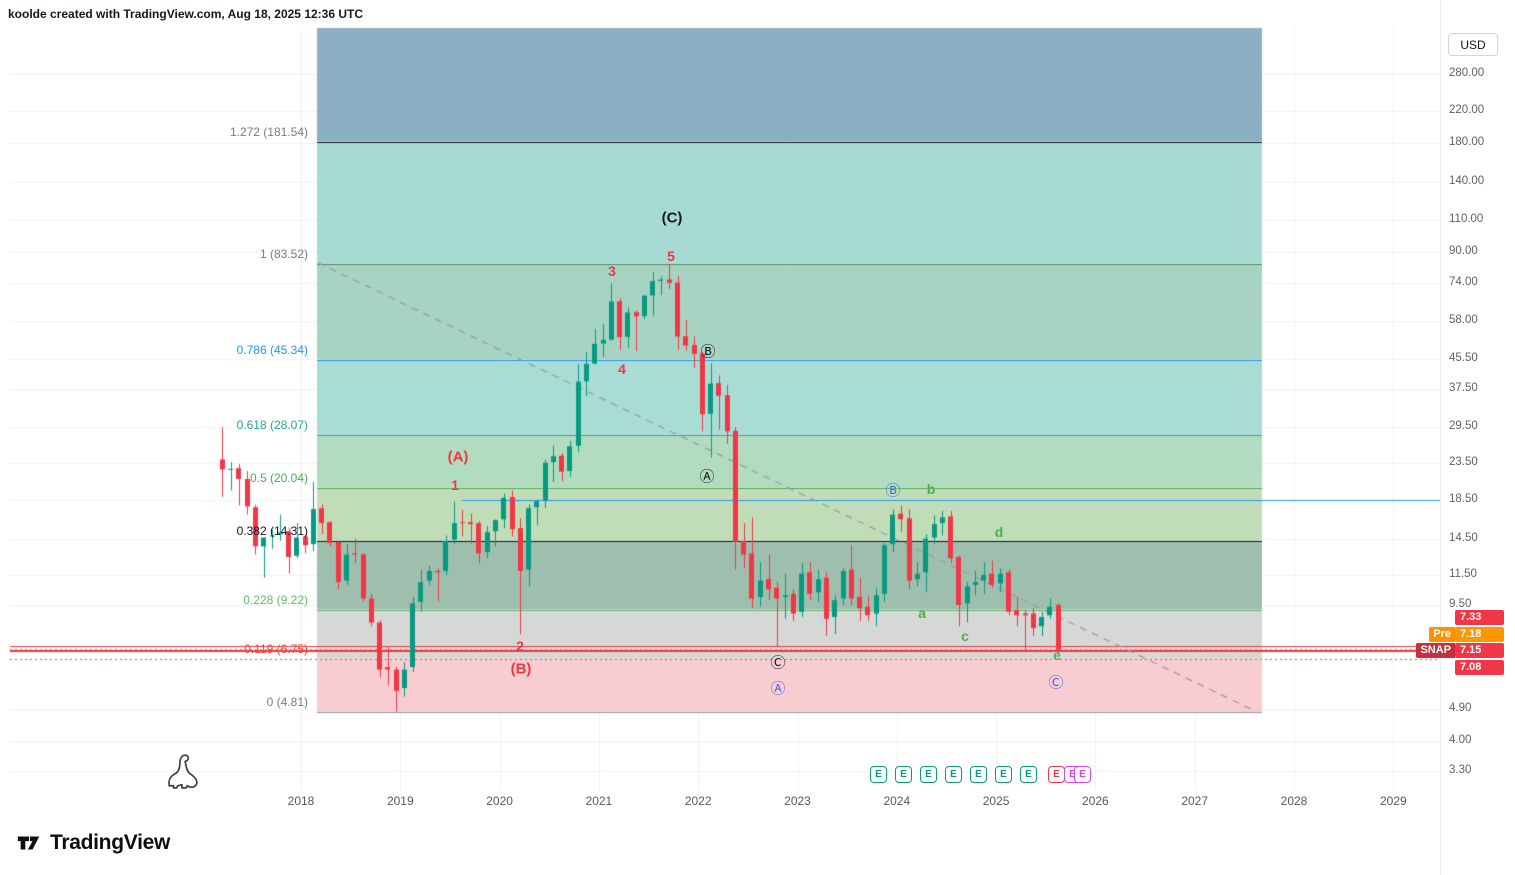  I want to click on price-badge-value: 7.18, so click(1479, 634).